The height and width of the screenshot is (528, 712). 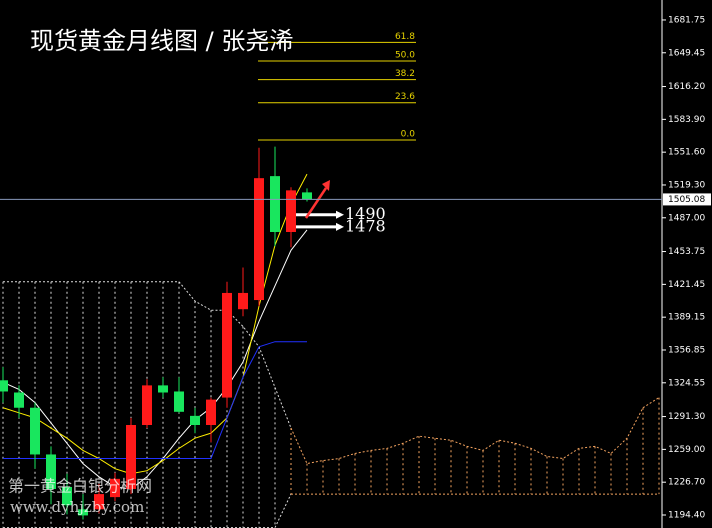 I want to click on trend-arrowhead, so click(x=326, y=185).